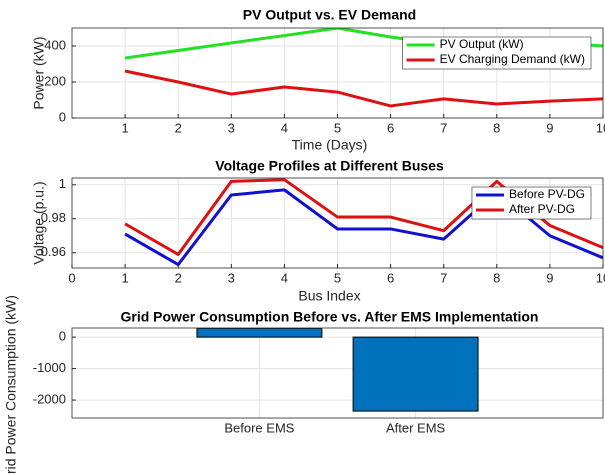 Image resolution: width=605 pixels, height=474 pixels. Describe the element at coordinates (55, 44) in the screenshot. I see `y-tick-label: 400` at that location.